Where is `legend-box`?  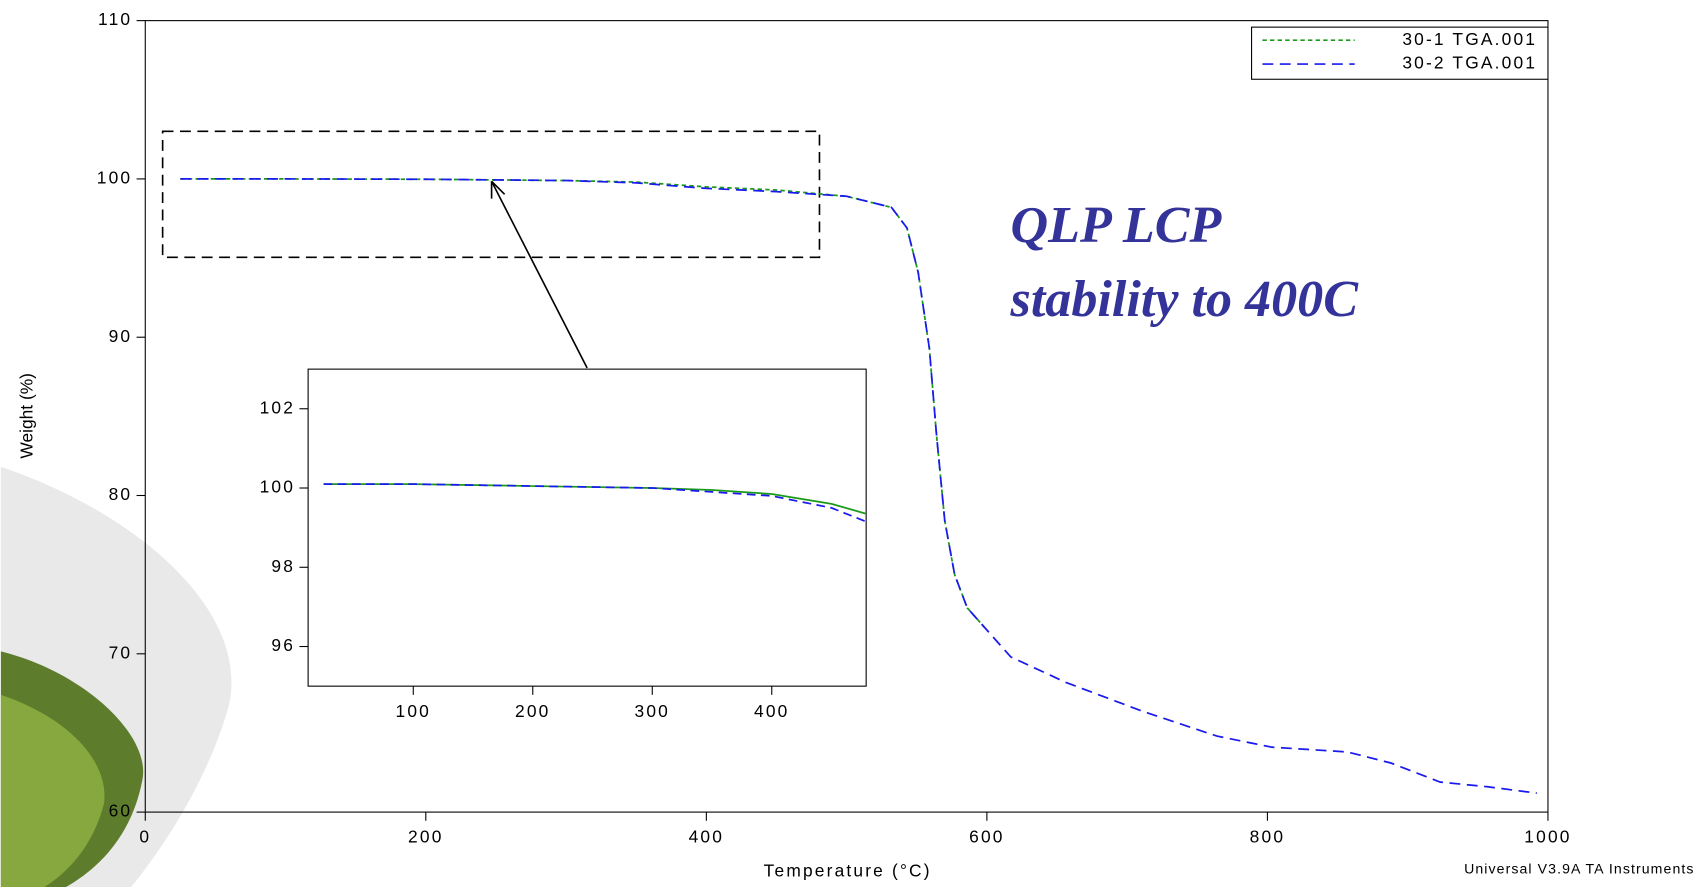 legend-box is located at coordinates (1400, 53).